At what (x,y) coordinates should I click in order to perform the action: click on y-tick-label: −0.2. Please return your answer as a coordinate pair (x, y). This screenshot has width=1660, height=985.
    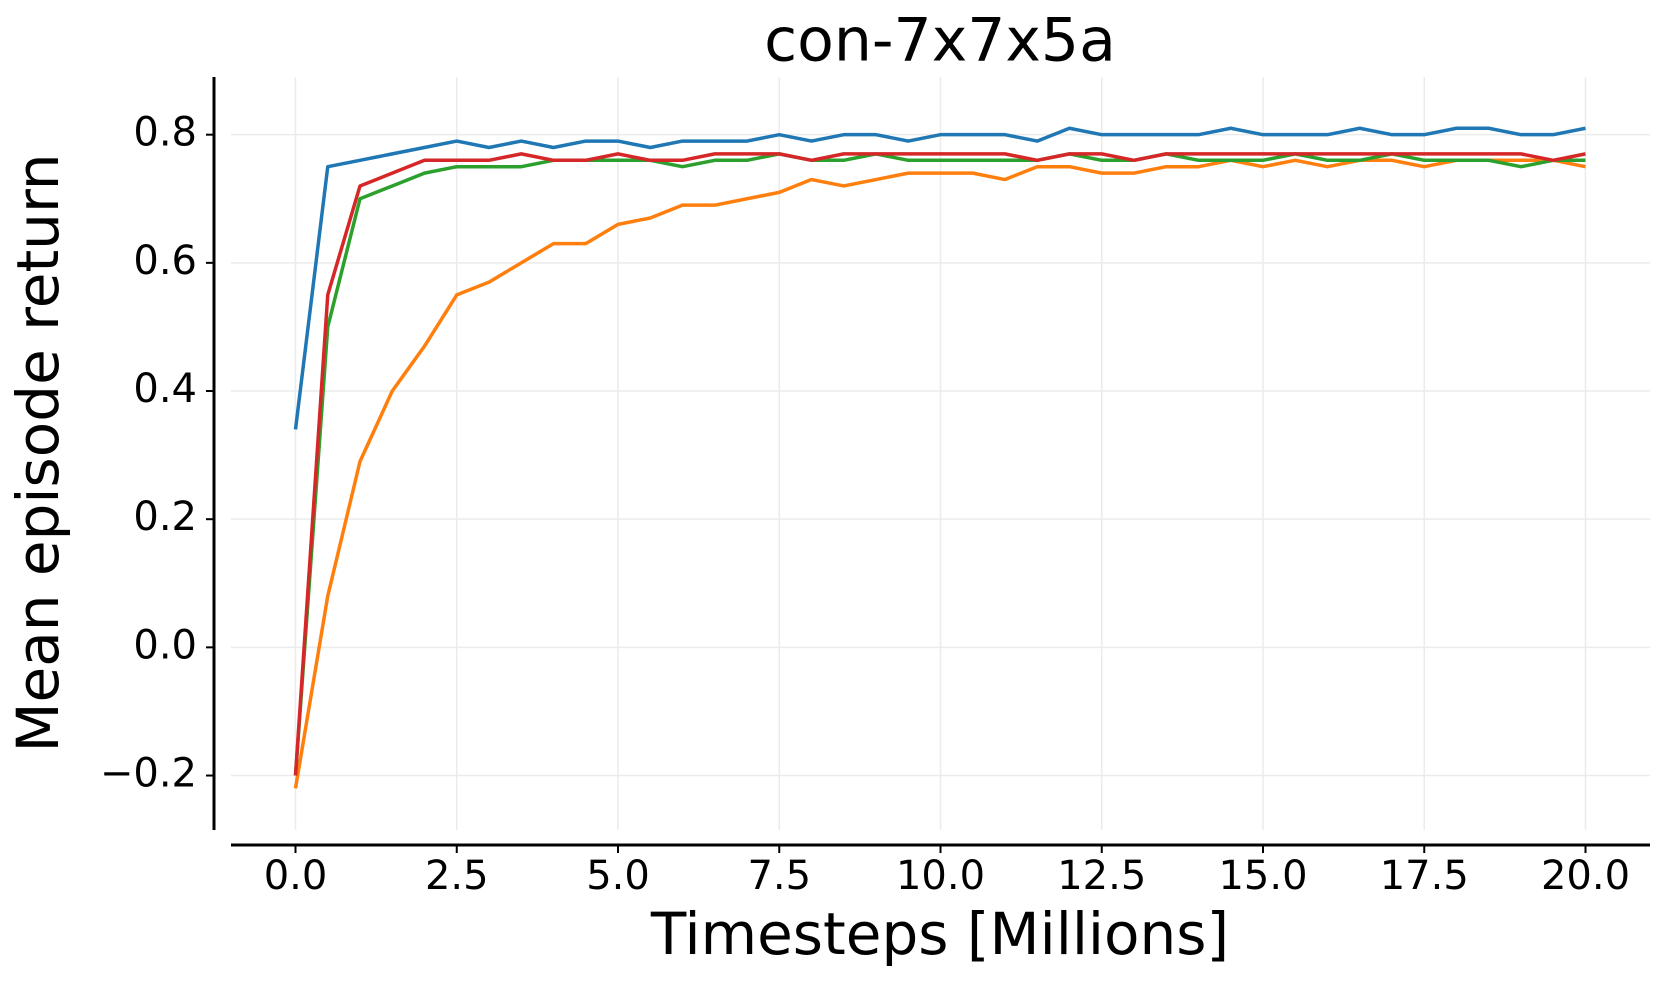
    Looking at the image, I should click on (148, 774).